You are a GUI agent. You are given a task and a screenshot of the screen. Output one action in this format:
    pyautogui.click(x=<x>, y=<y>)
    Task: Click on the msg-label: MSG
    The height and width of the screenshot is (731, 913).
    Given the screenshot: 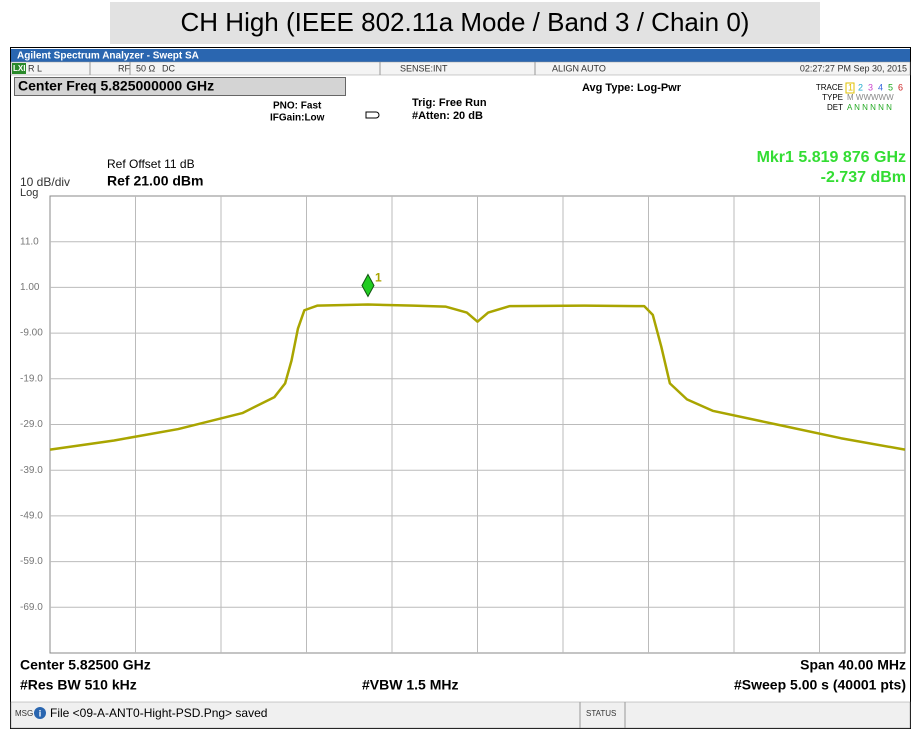 What is the action you would take?
    pyautogui.click(x=24, y=713)
    